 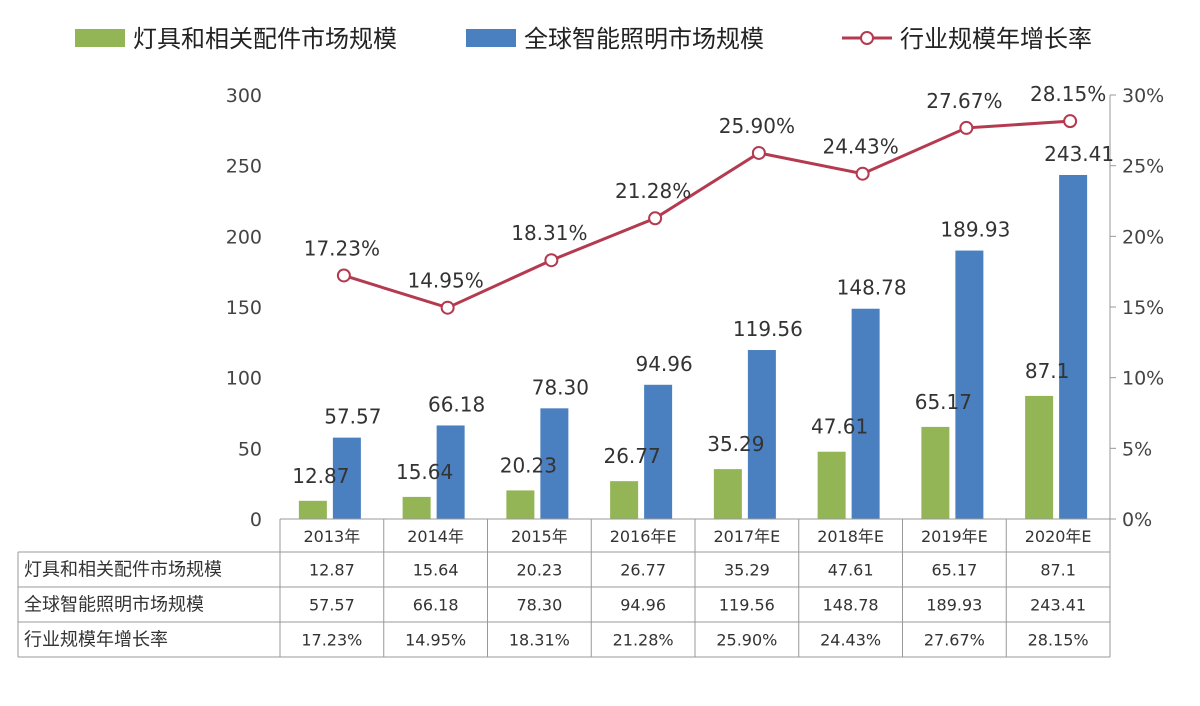 I want to click on table-cell: 119.56, so click(x=747, y=605).